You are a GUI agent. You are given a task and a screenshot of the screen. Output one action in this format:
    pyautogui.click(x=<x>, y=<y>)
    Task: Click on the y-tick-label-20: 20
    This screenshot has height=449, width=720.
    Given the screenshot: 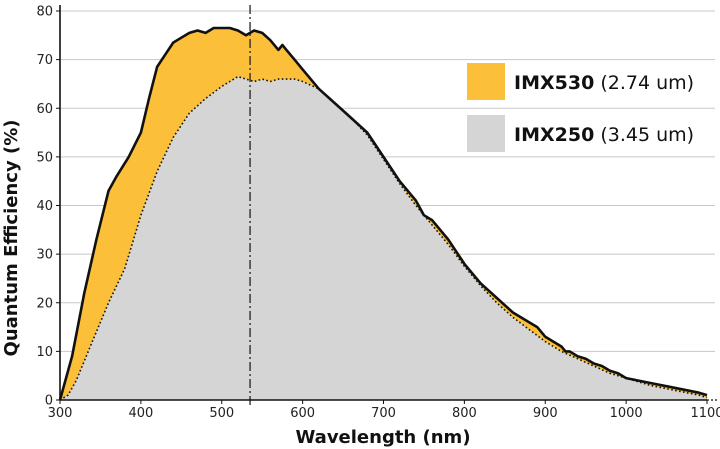 What is the action you would take?
    pyautogui.click(x=44, y=303)
    